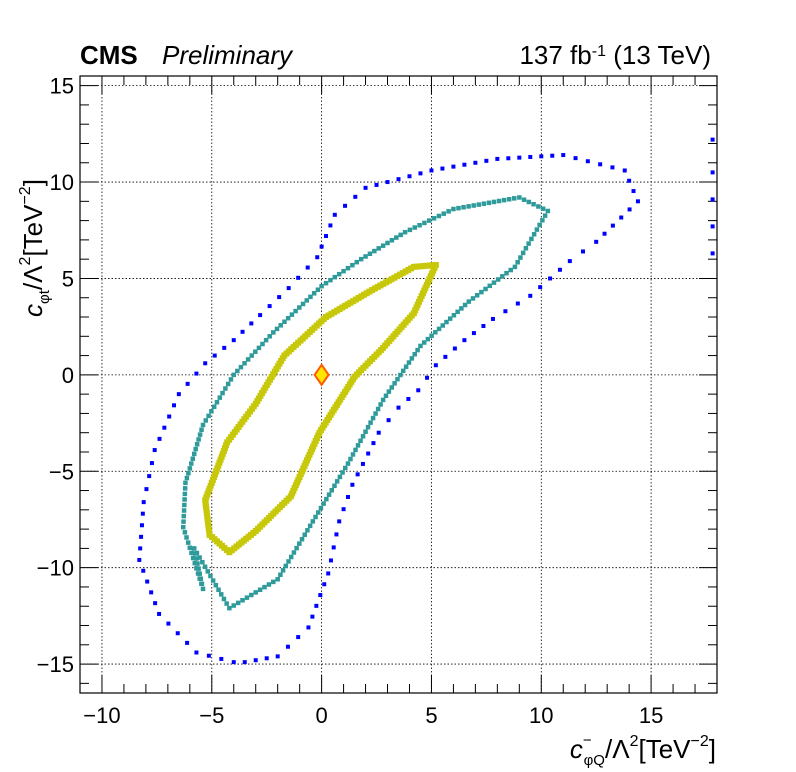 The width and height of the screenshot is (796, 772). I want to click on x-tick-label: −10, so click(101, 715).